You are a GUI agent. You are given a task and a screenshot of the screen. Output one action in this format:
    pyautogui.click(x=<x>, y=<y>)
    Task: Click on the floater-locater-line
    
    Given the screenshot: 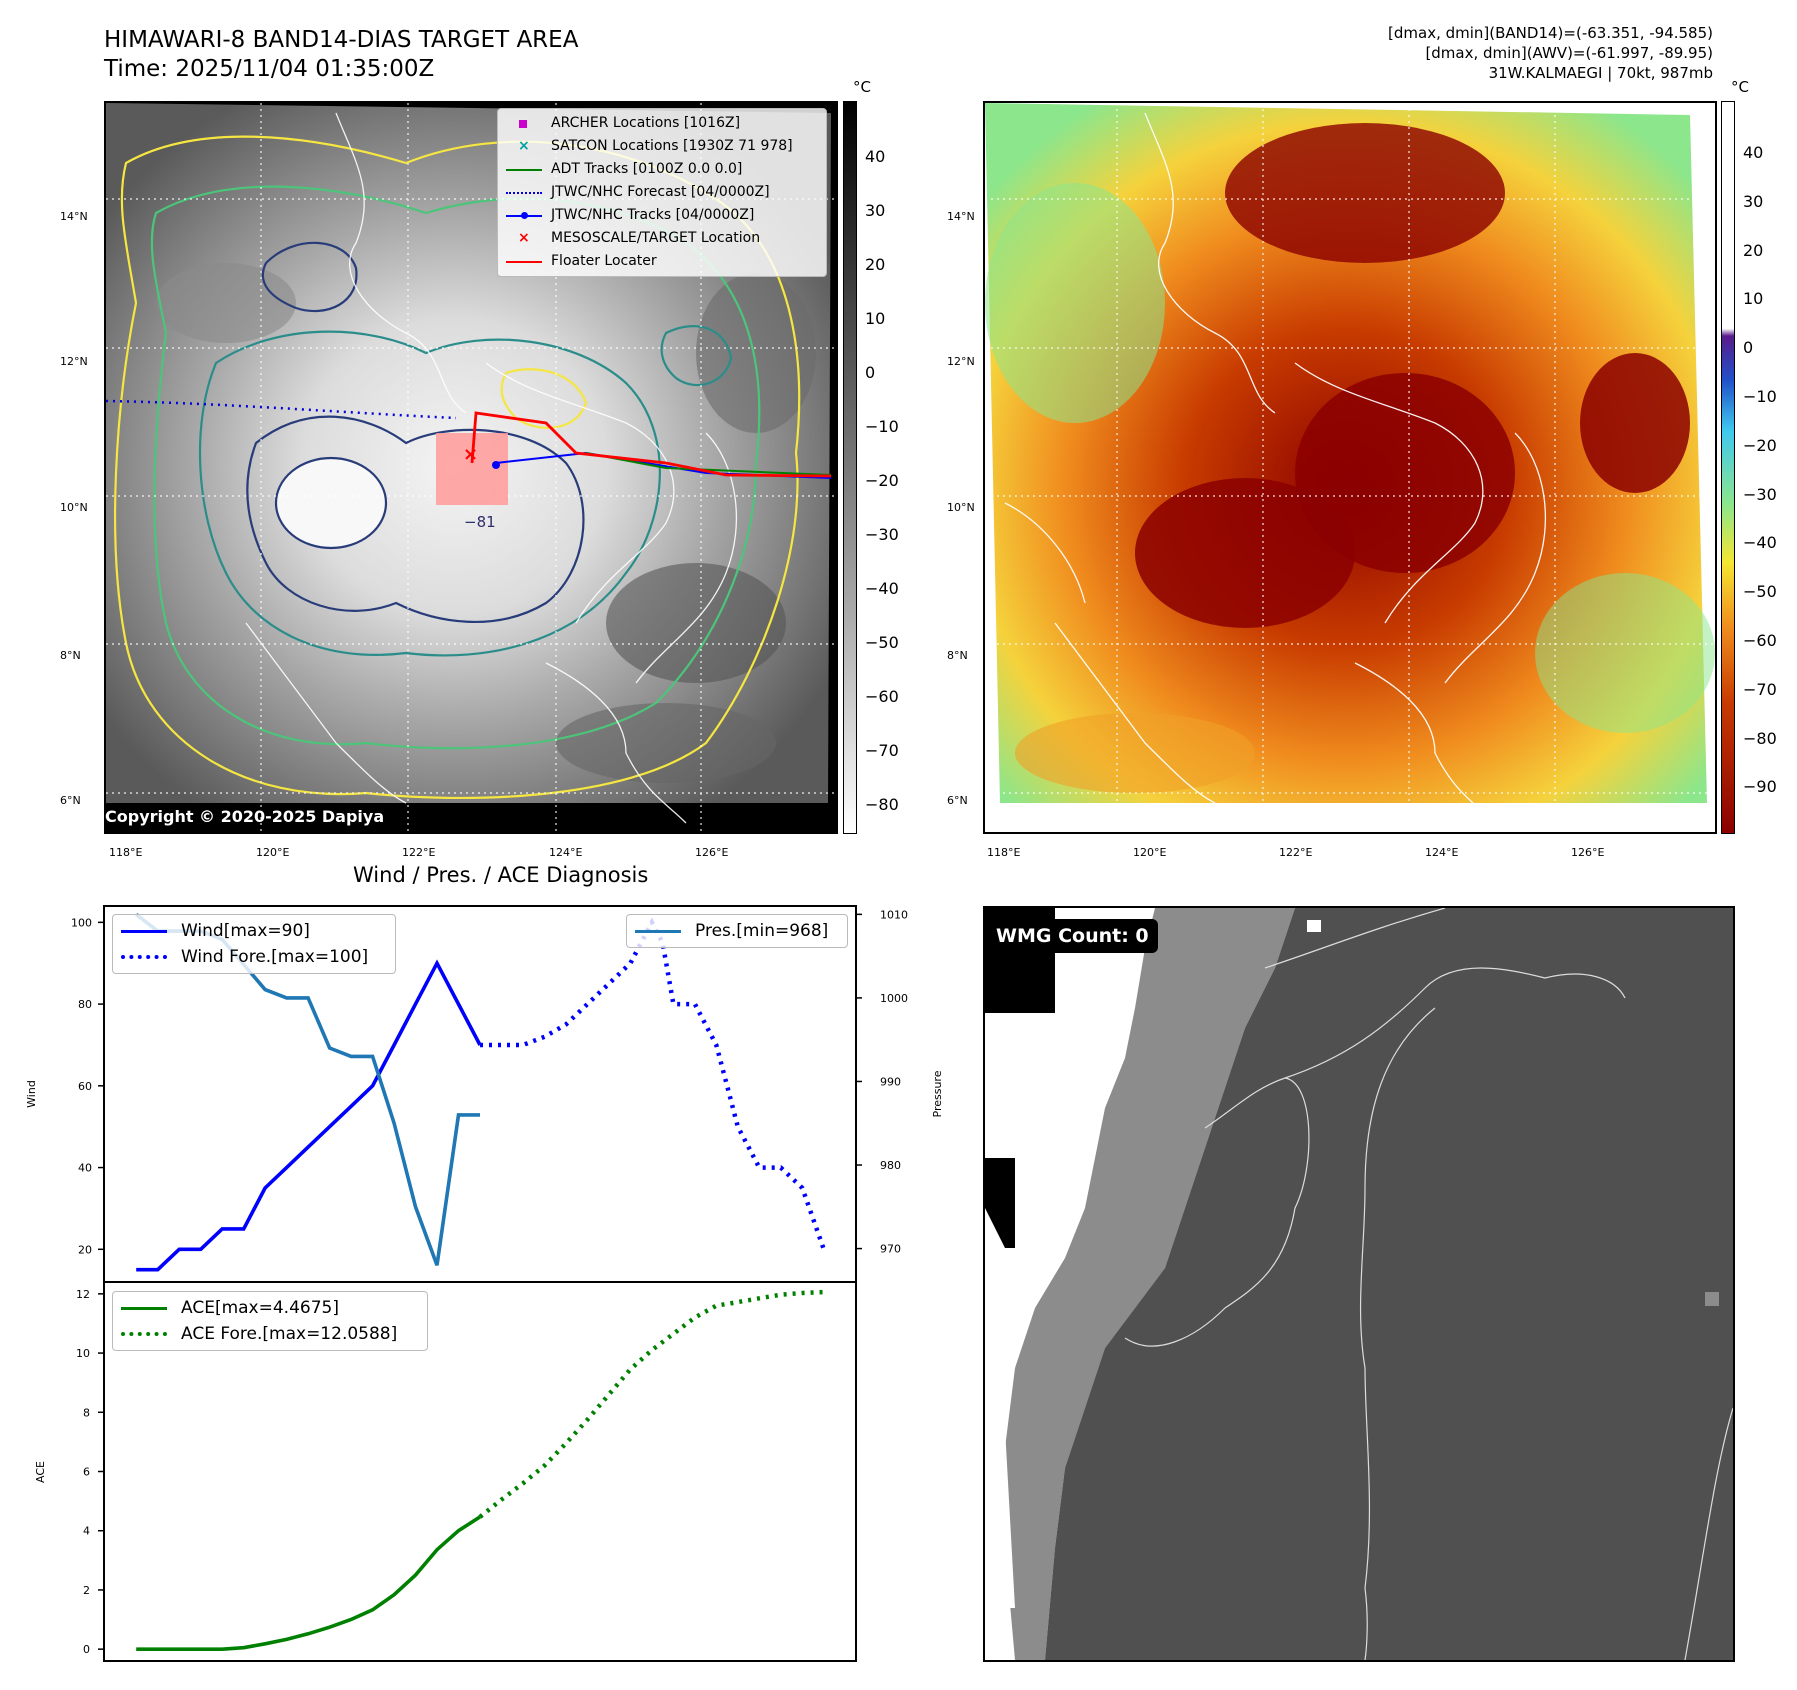 What is the action you would take?
    pyautogui.click(x=651, y=444)
    